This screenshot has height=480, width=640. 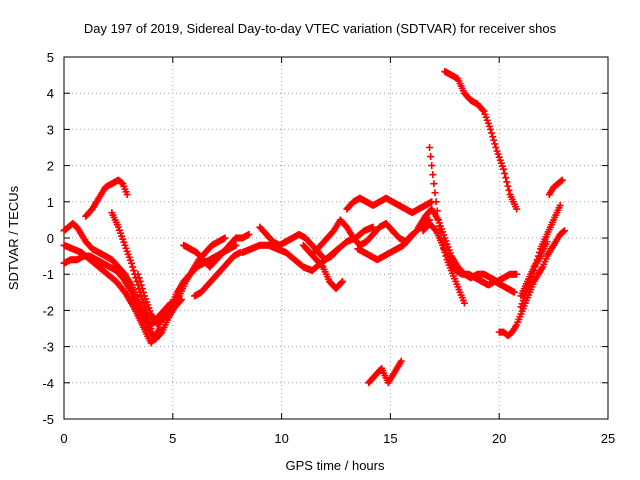 What do you see at coordinates (48, 310) in the screenshot?
I see `y-tick-label: -2` at bounding box center [48, 310].